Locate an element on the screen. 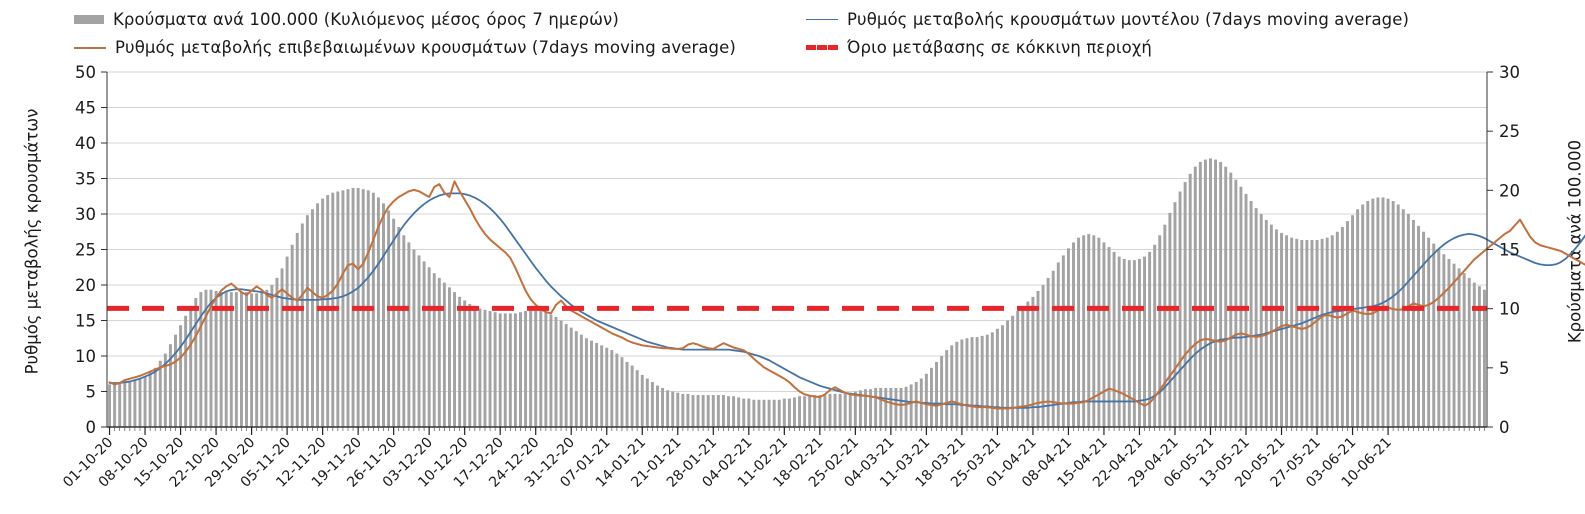 The image size is (1585, 514). legend-item-threshold: Όριο μετάβασης σε κόκκινη περιοχή is located at coordinates (979, 47).